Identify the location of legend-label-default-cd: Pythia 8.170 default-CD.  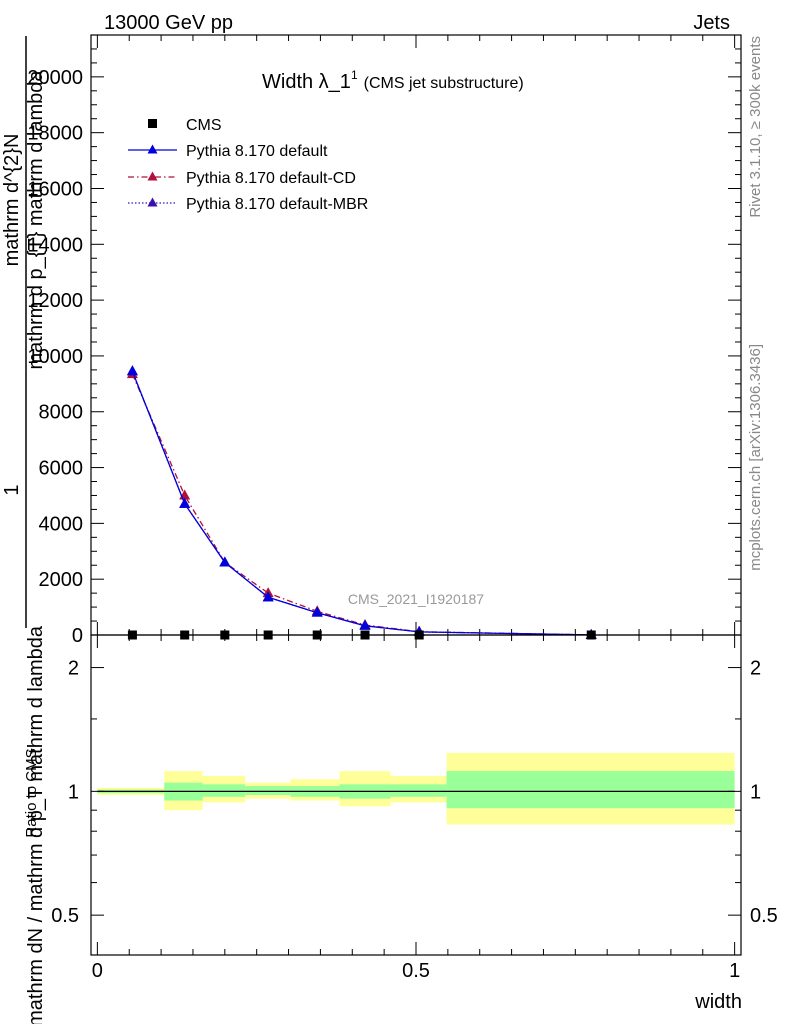
(271, 178).